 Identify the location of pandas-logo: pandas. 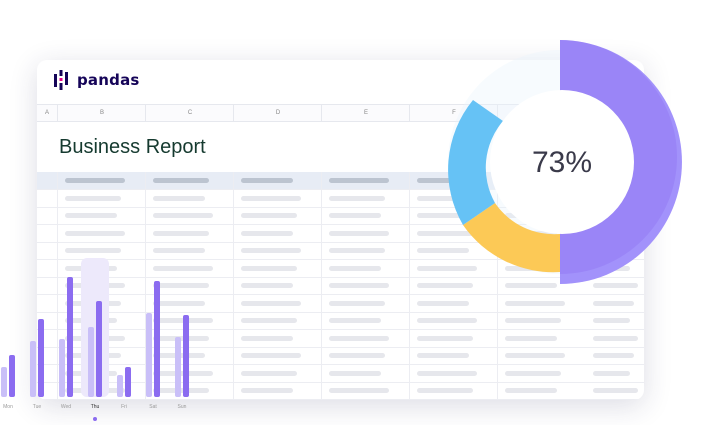
(96, 80).